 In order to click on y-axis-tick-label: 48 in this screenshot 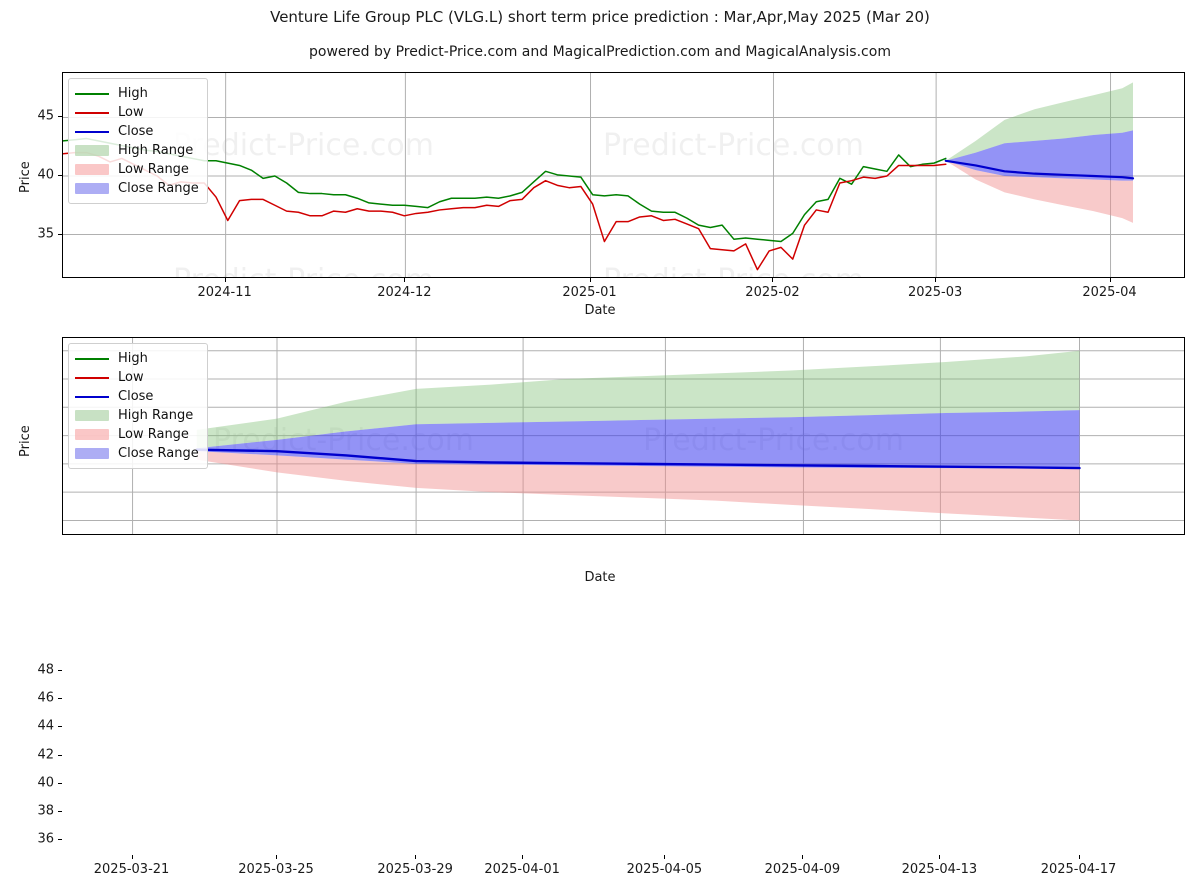, I will do `click(45, 670)`.